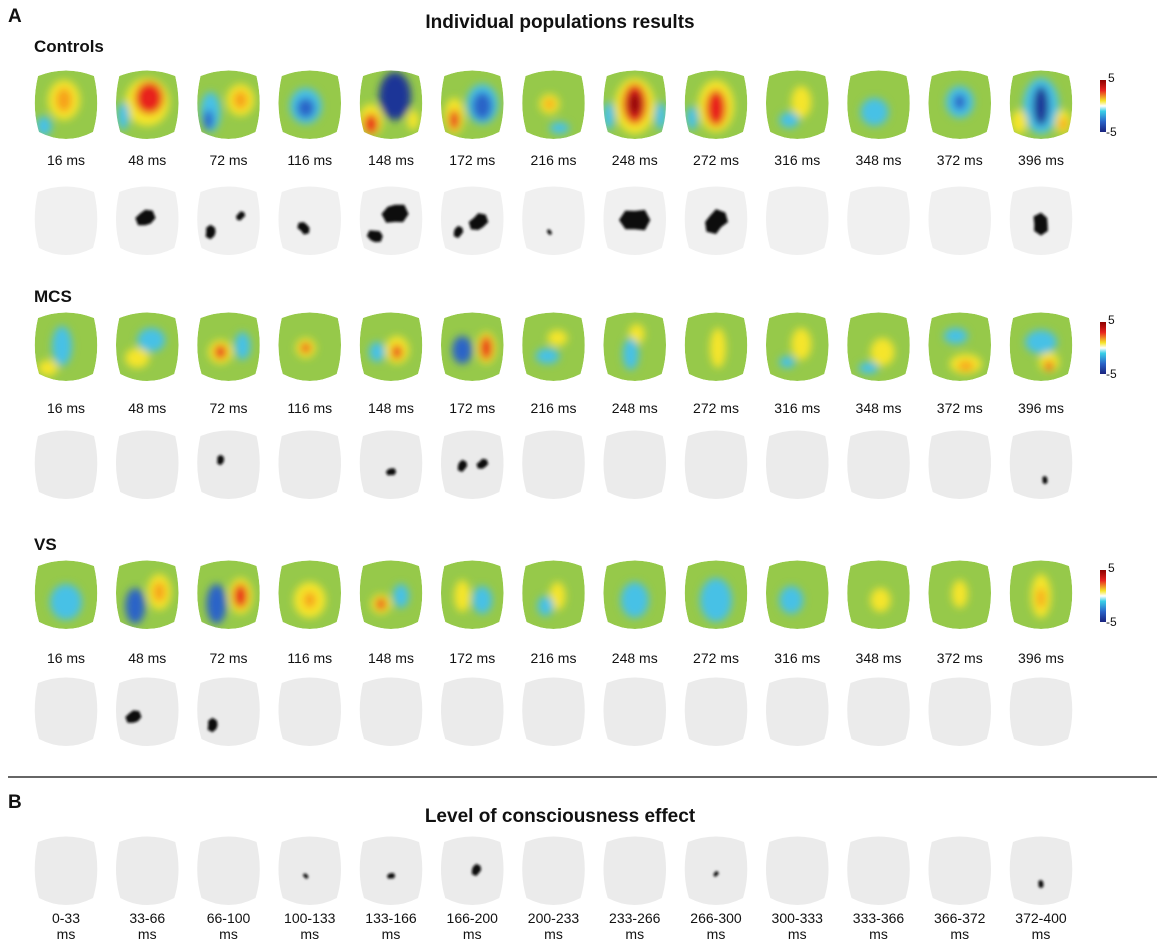 This screenshot has width=1167, height=952. Describe the element at coordinates (473, 918) in the screenshot. I see `window-range: 166-200` at that location.